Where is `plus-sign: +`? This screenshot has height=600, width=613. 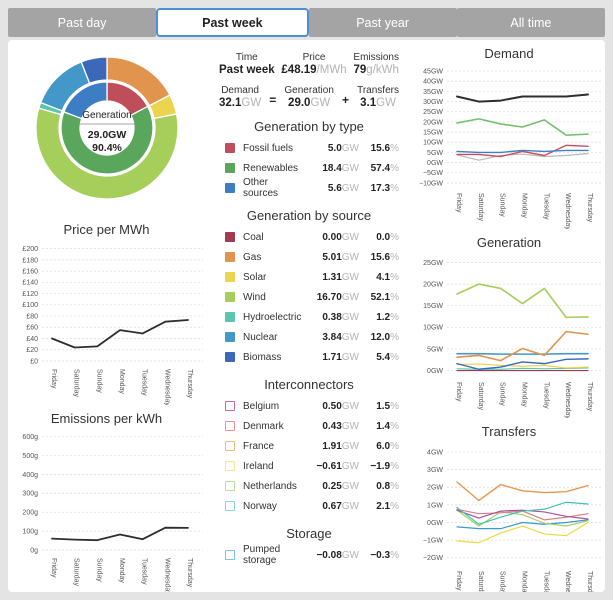 plus-sign: + is located at coordinates (345, 100).